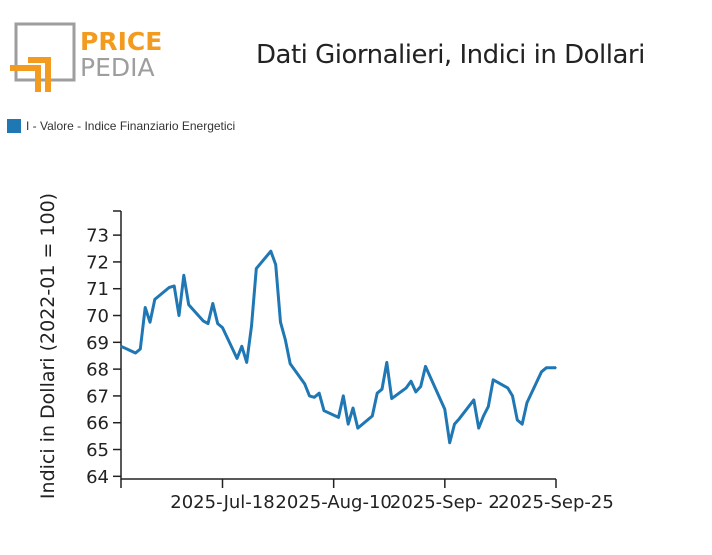 This screenshot has height=555, width=712. Describe the element at coordinates (97, 343) in the screenshot. I see `y-tick-label: 69` at that location.